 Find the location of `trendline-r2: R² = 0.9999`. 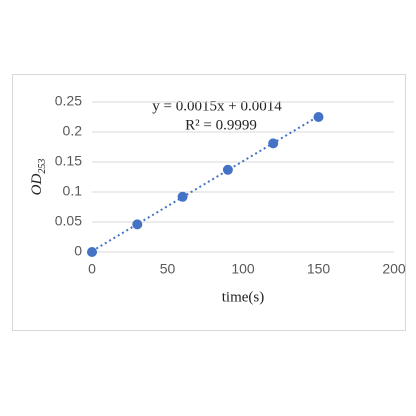

trendline-r2: R² = 0.9999 is located at coordinates (221, 125).